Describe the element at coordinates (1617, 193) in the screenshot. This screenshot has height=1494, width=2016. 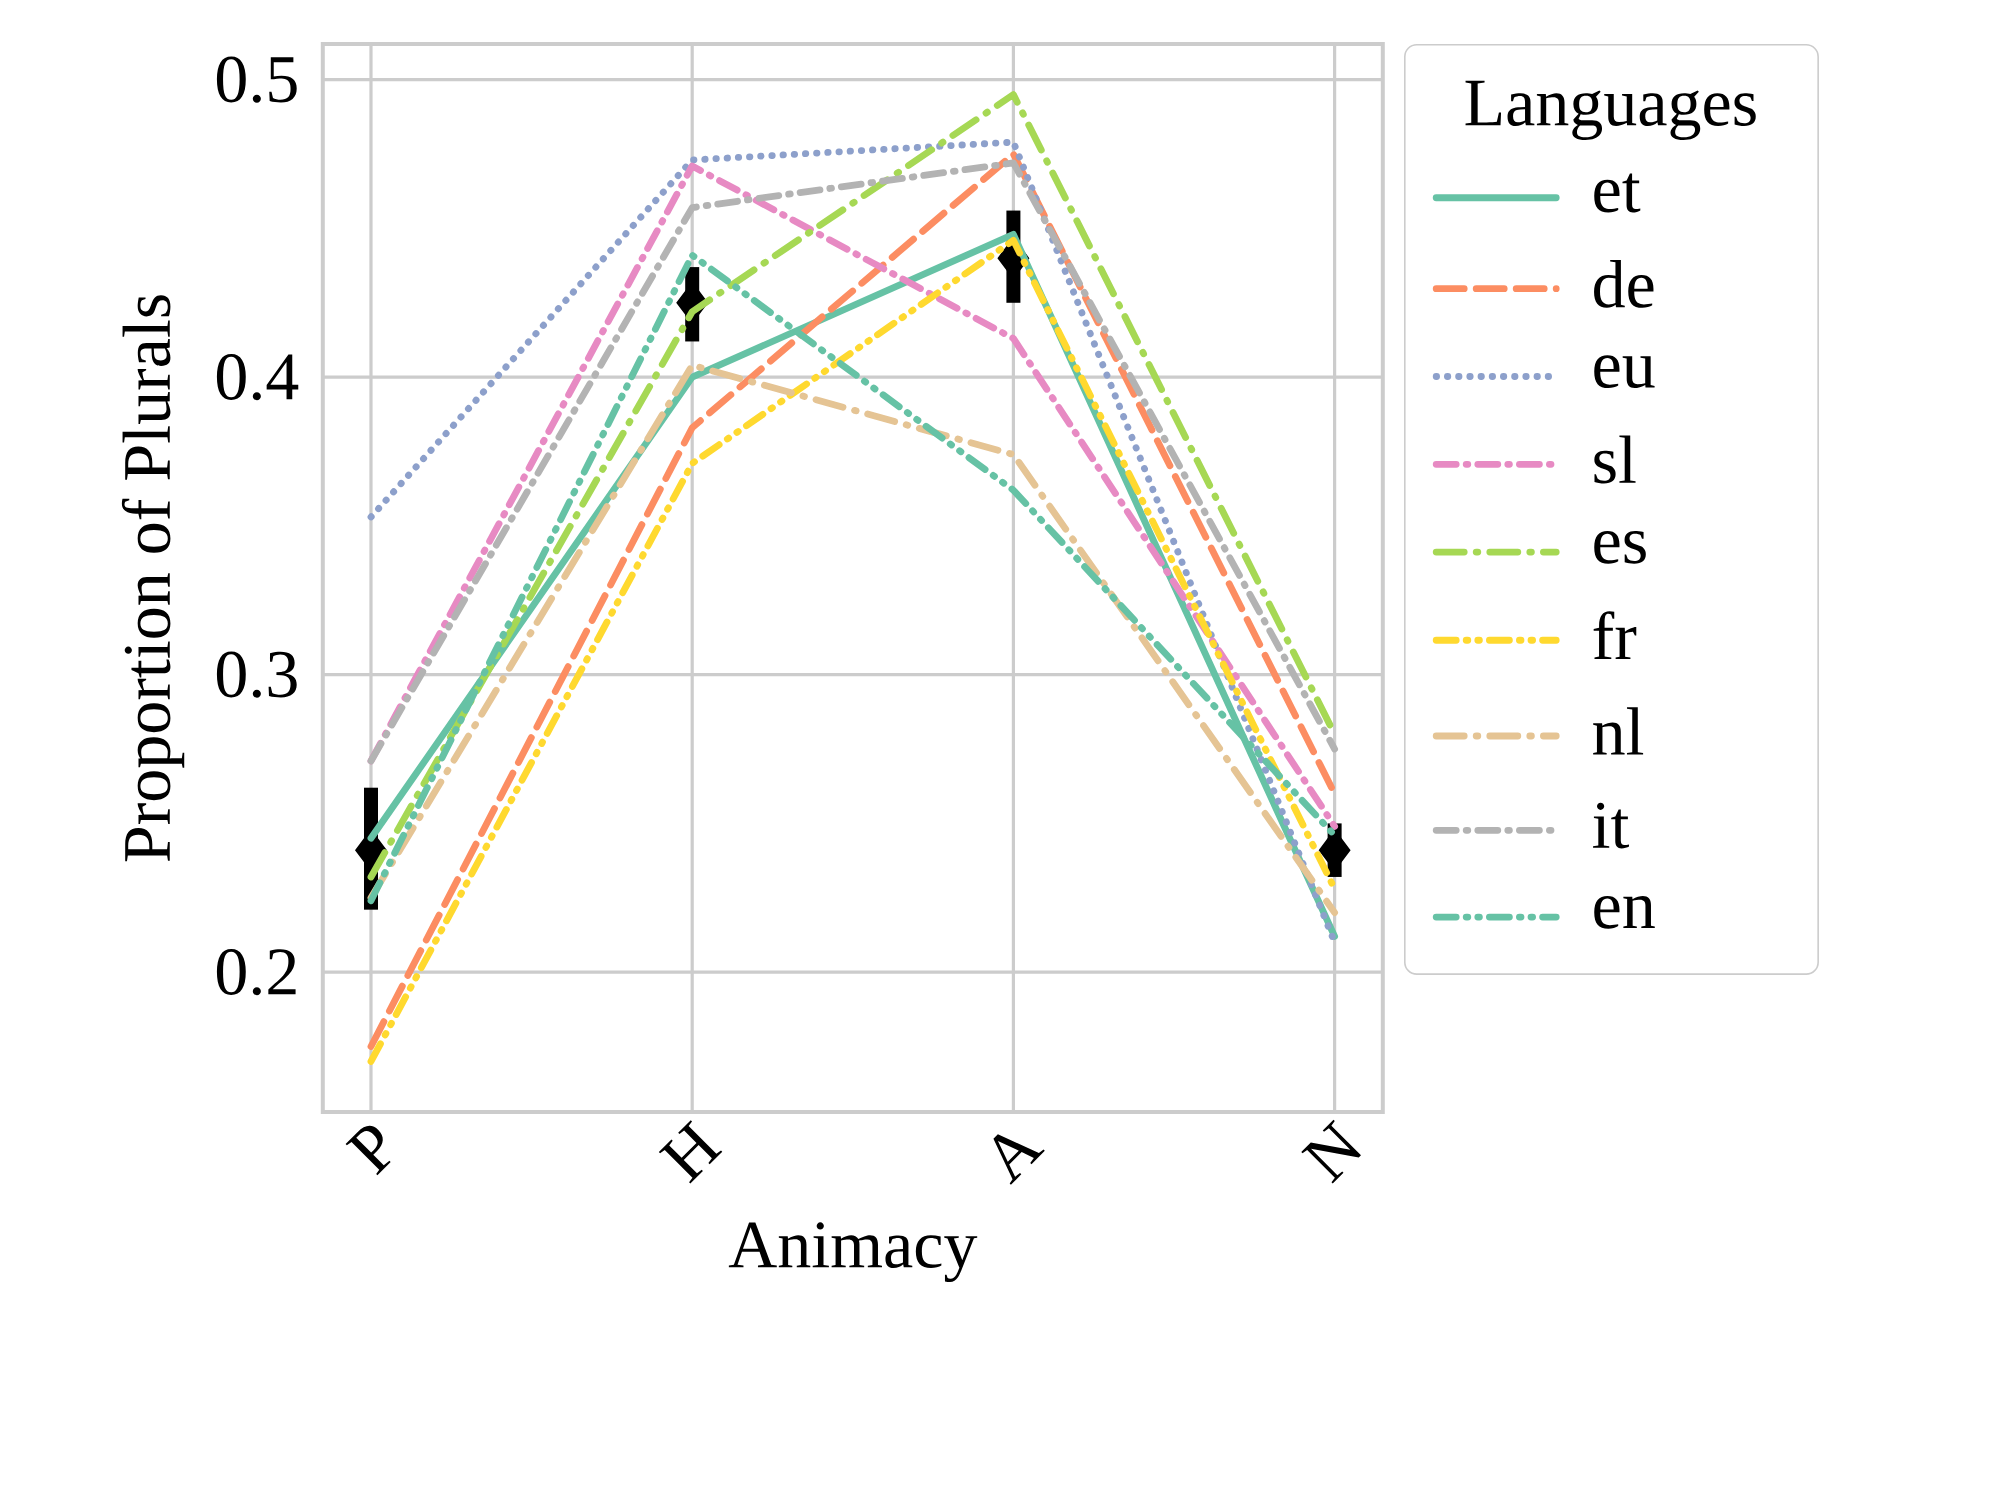
I see `legend-label: et` at that location.